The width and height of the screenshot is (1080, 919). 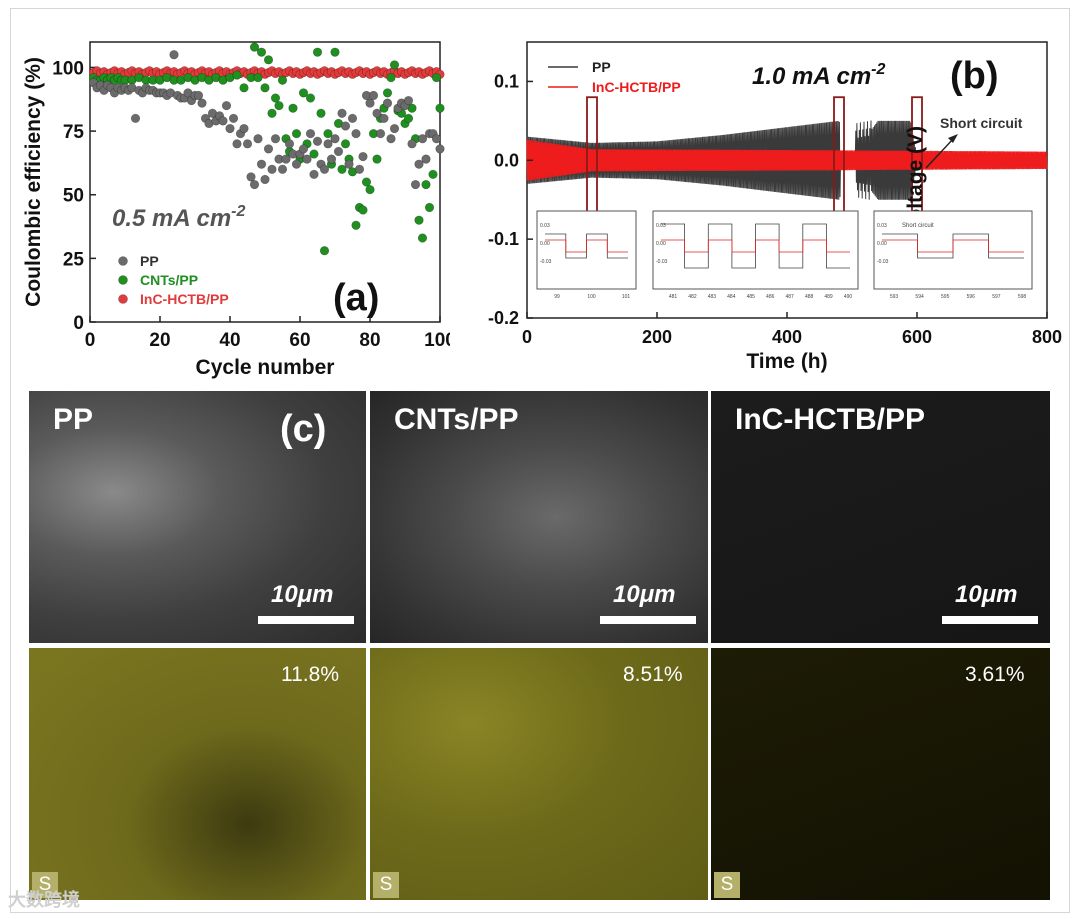 I want to click on inset-x-tick-label: 487, so click(x=789, y=297).